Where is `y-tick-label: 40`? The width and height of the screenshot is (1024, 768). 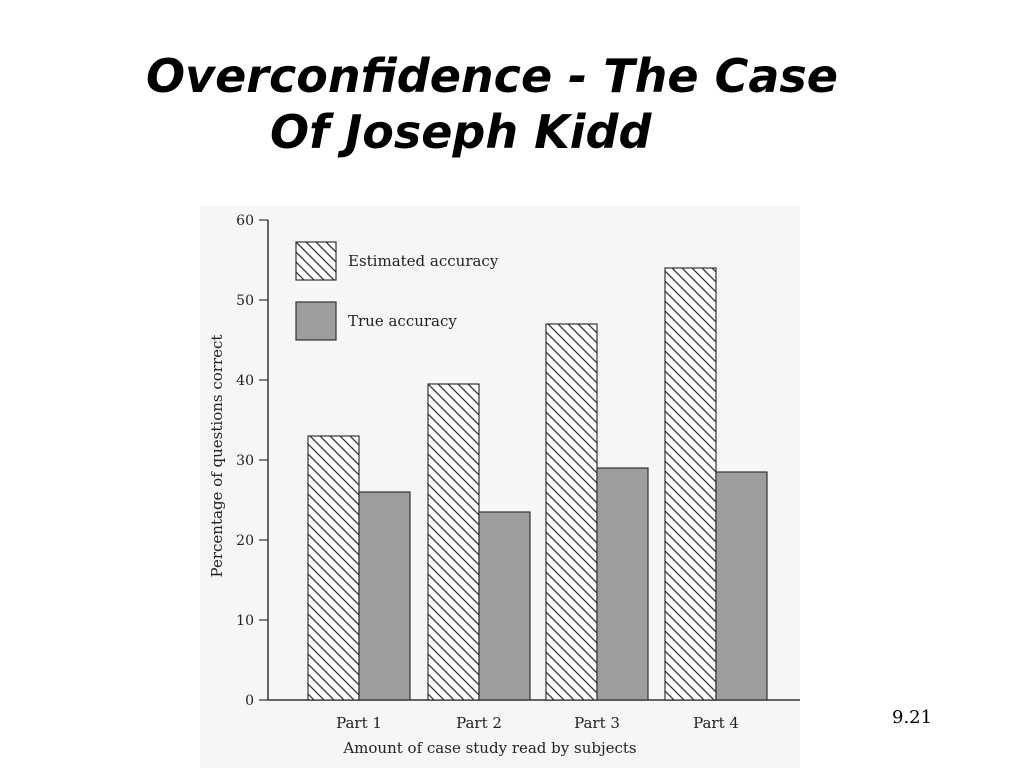 y-tick-label: 40 is located at coordinates (245, 381).